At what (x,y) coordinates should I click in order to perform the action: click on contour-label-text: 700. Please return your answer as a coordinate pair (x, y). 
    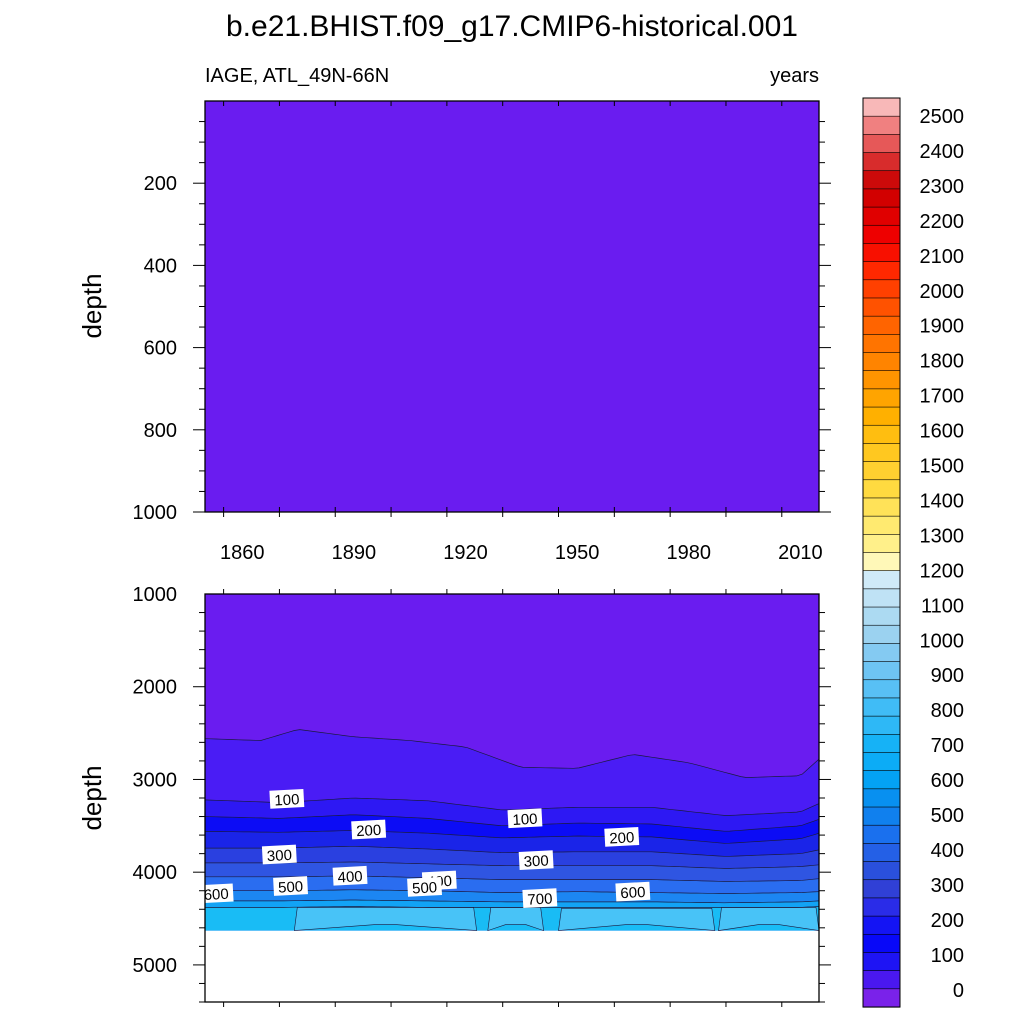
    Looking at the image, I should click on (540, 899).